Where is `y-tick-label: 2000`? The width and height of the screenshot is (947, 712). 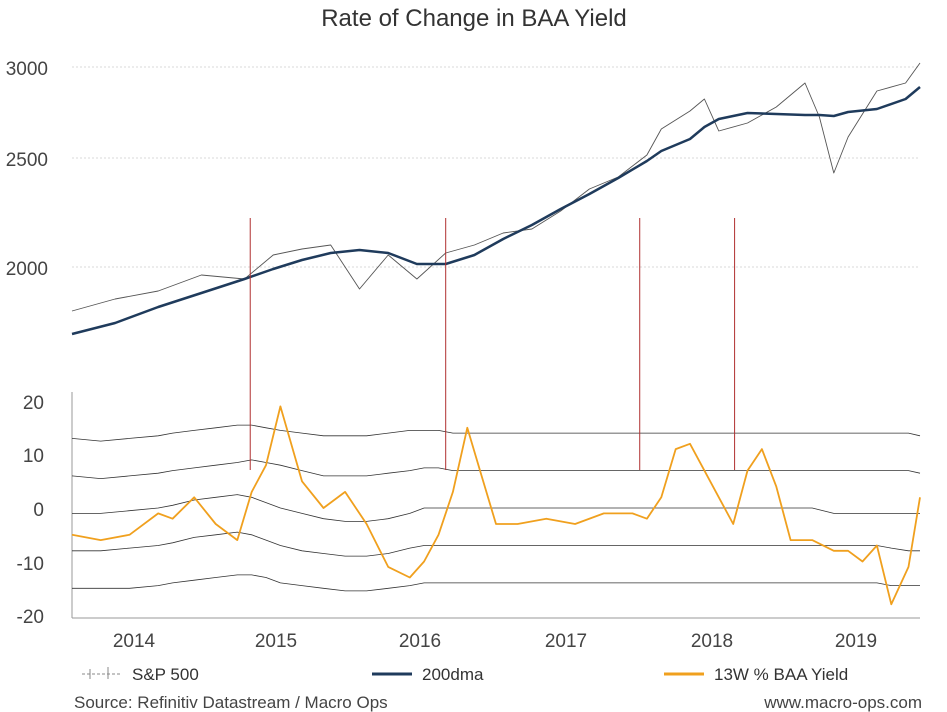
y-tick-label: 2000 is located at coordinates (27, 269).